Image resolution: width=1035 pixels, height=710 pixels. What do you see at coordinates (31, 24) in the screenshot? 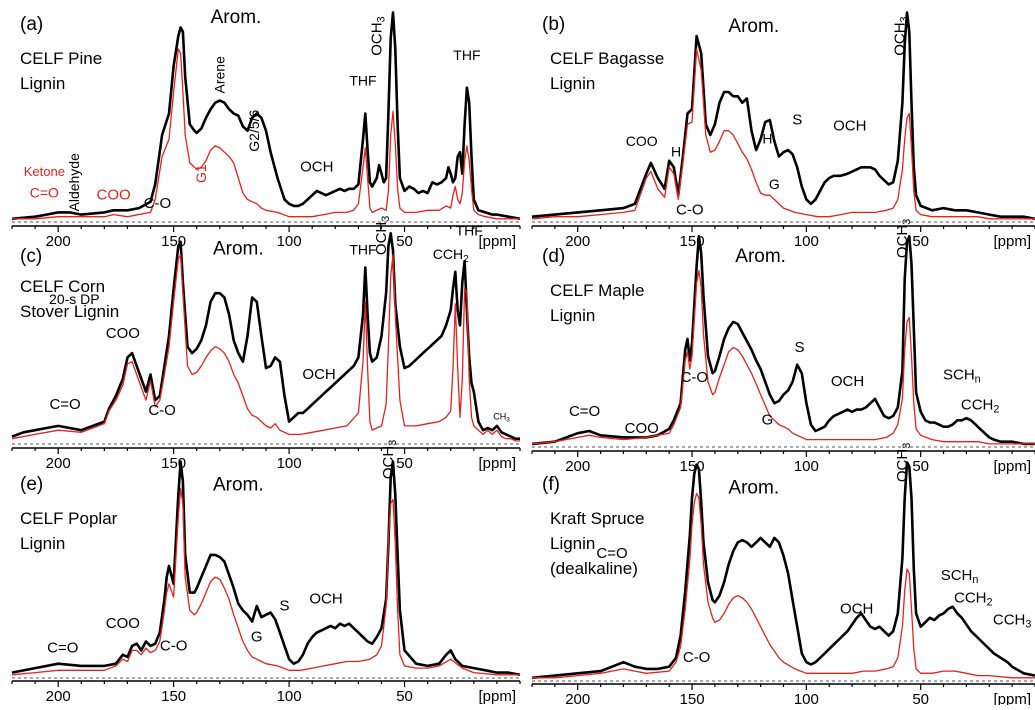
I see `panel-label: (a)` at bounding box center [31, 24].